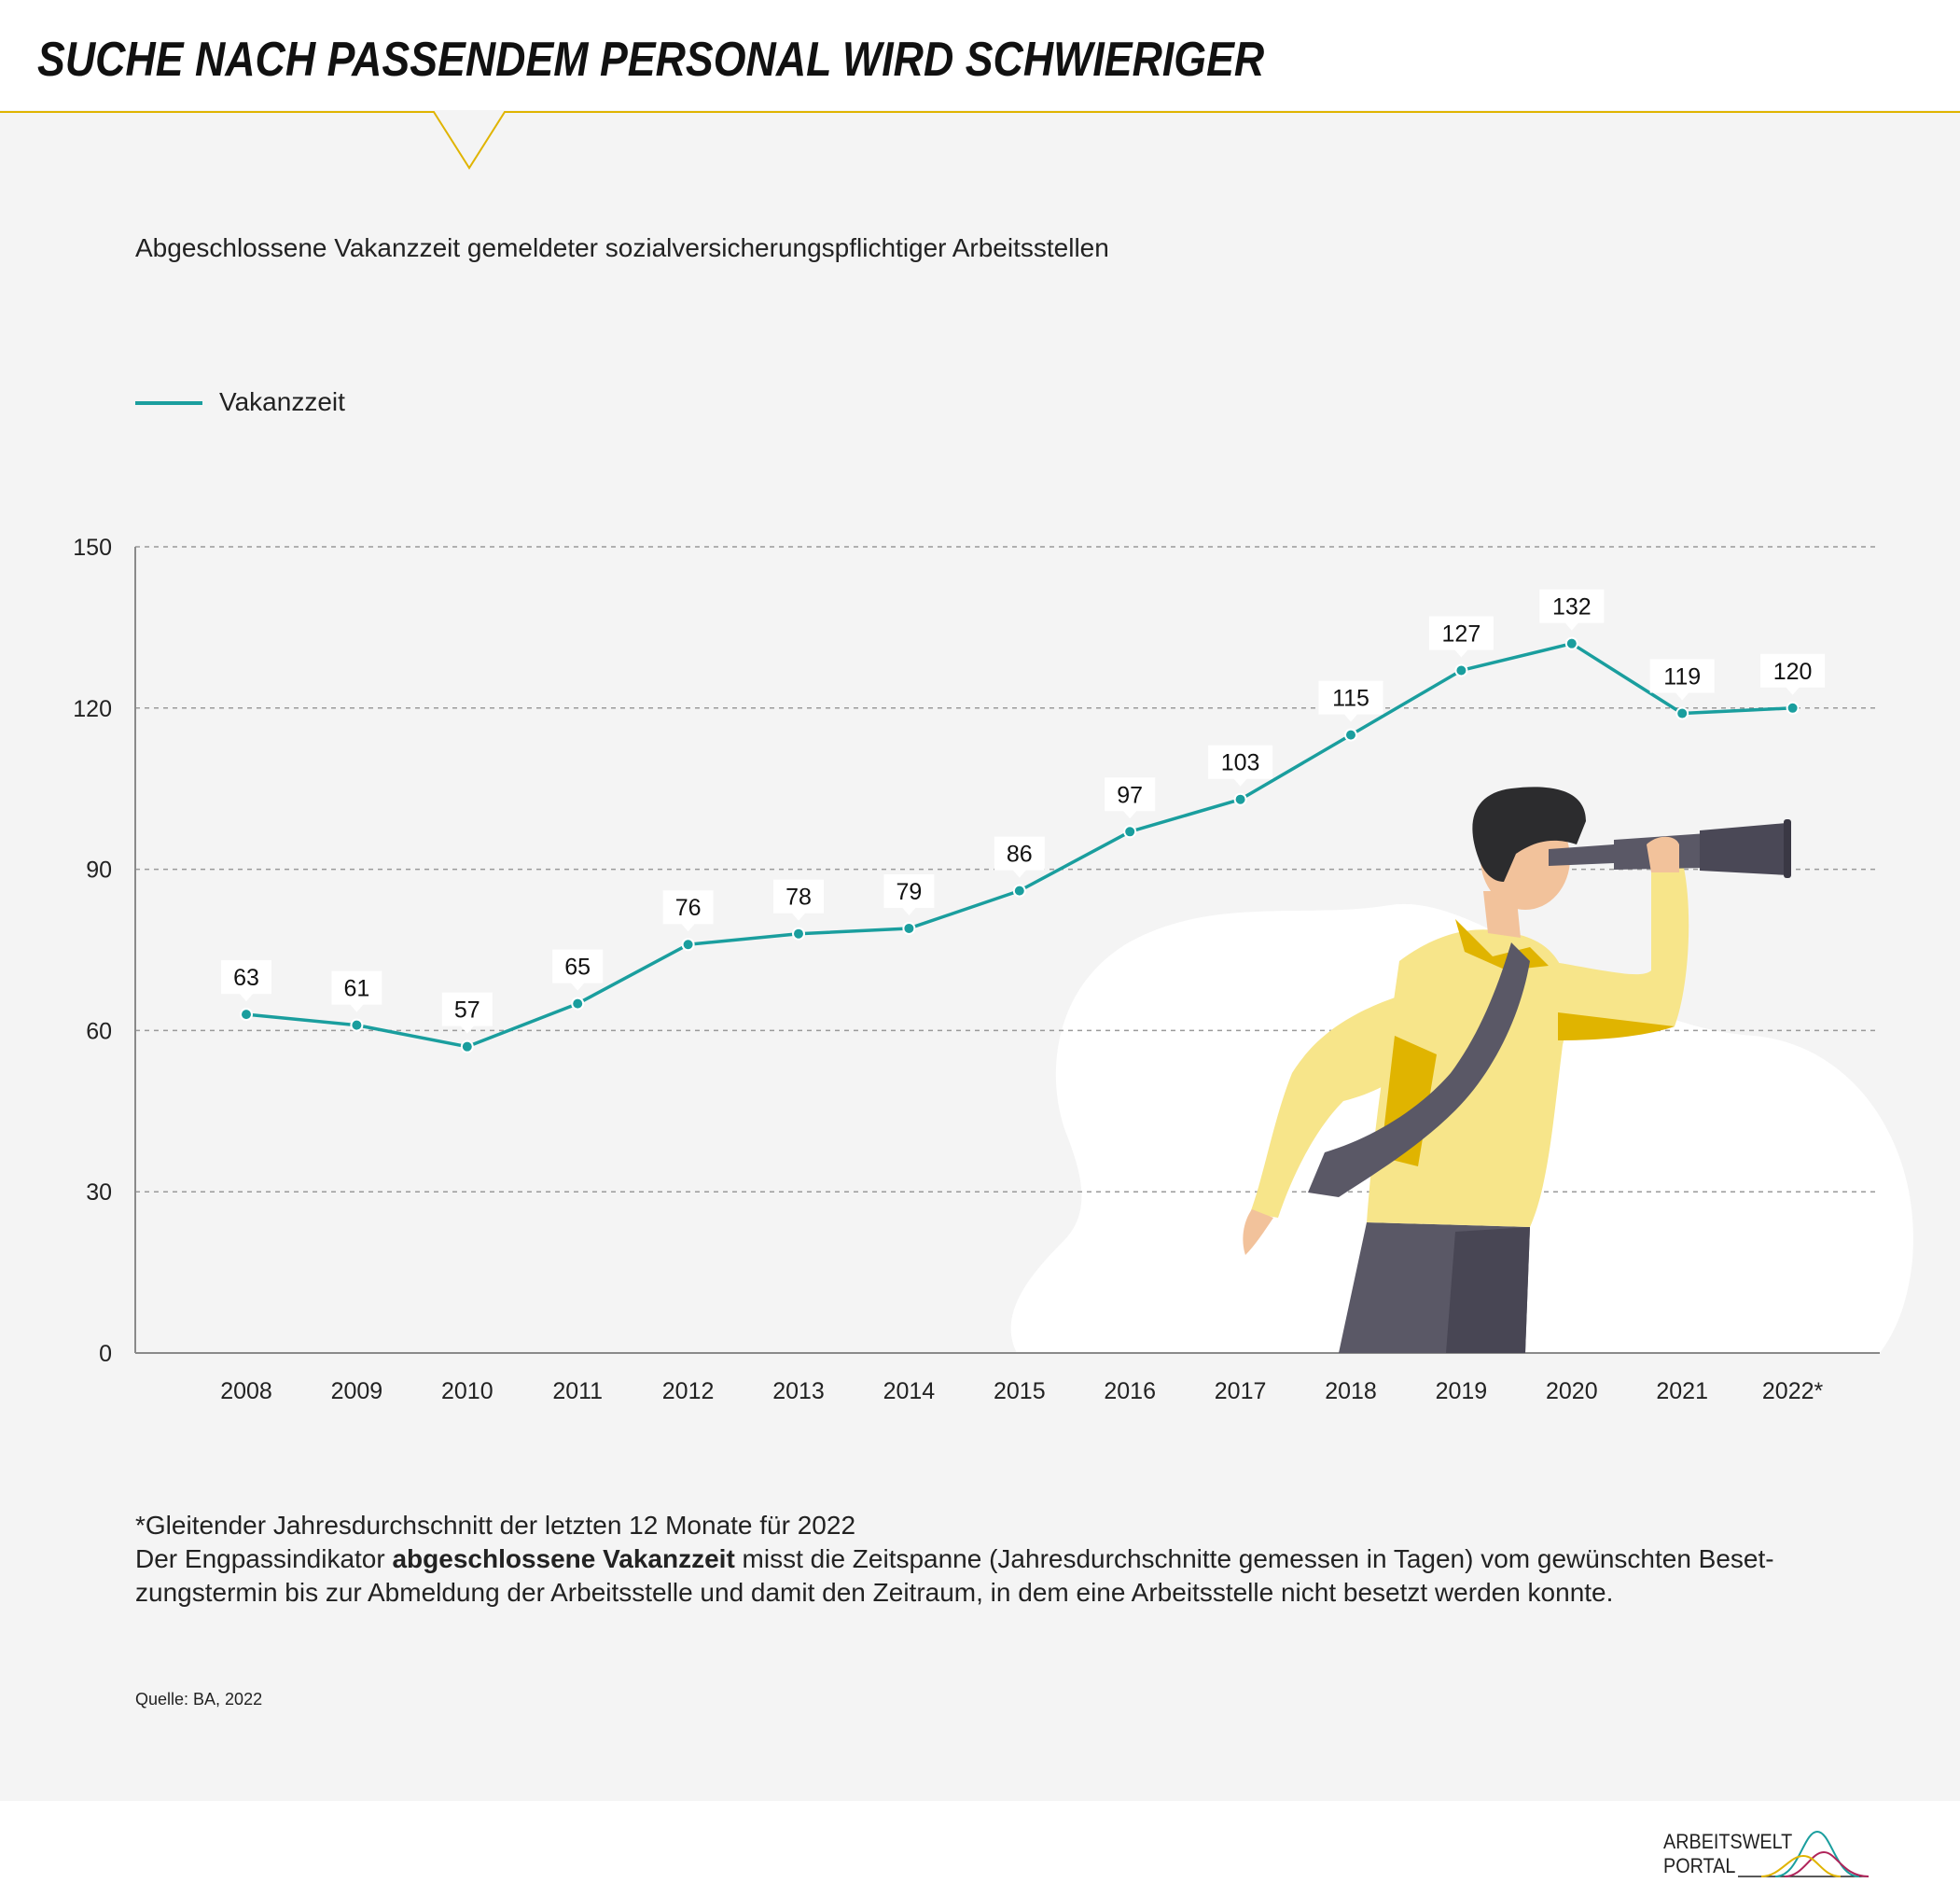  Describe the element at coordinates (105, 1354) in the screenshot. I see `y-tick-label: 0` at that location.